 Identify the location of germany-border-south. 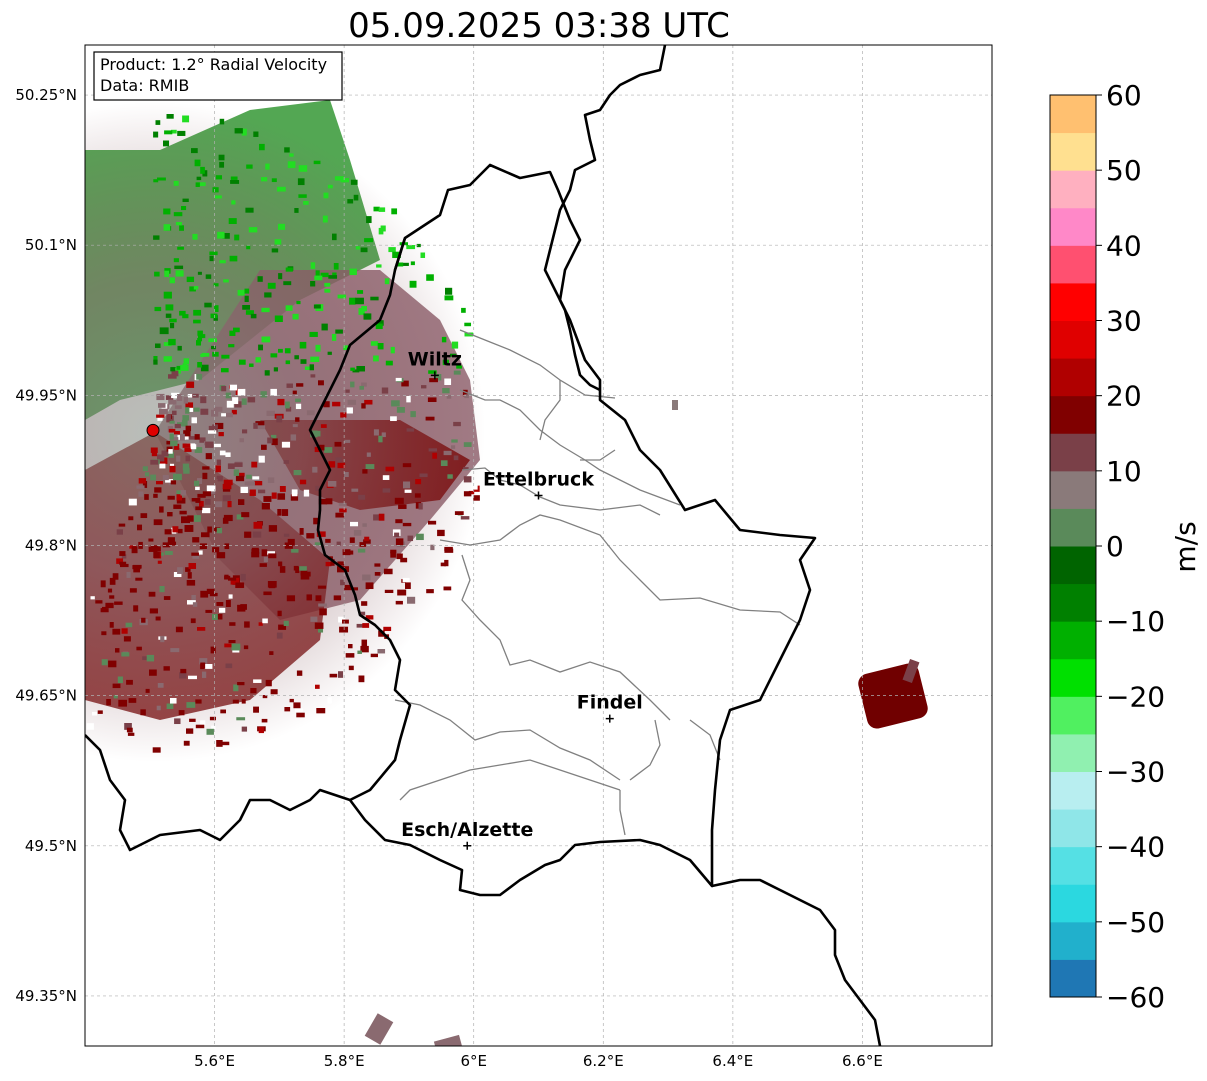
(796, 962).